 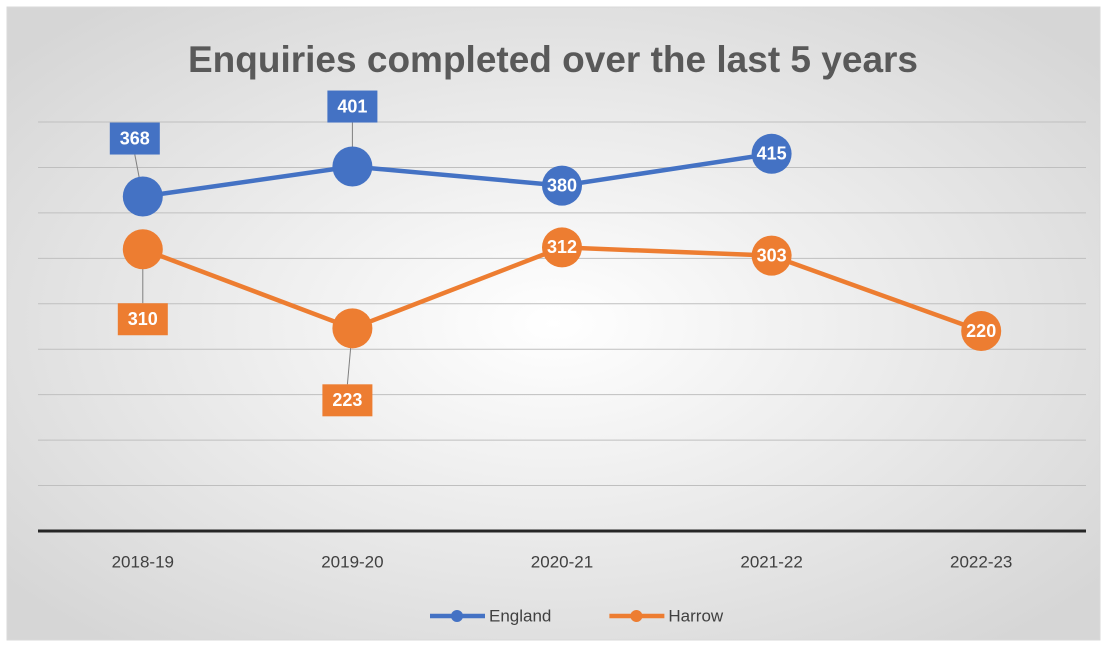 What do you see at coordinates (696, 615) in the screenshot?
I see `legend-label: Harrow` at bounding box center [696, 615].